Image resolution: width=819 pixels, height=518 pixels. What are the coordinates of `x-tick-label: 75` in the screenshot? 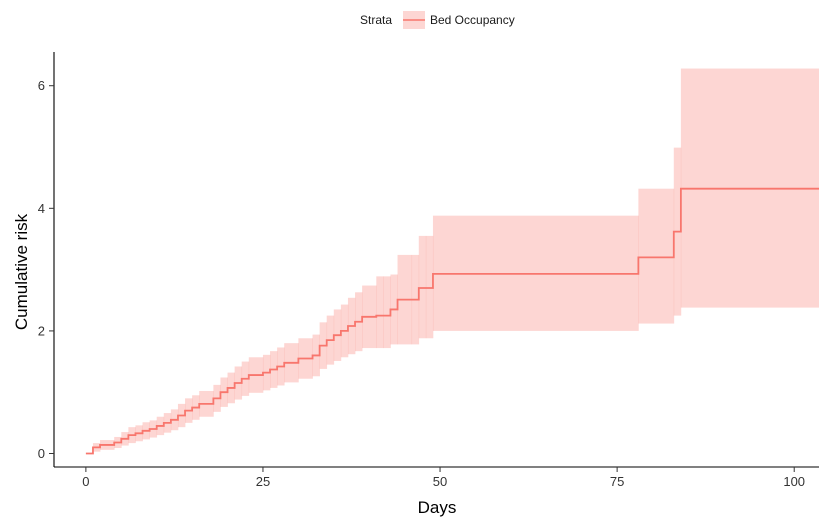 It's located at (617, 481).